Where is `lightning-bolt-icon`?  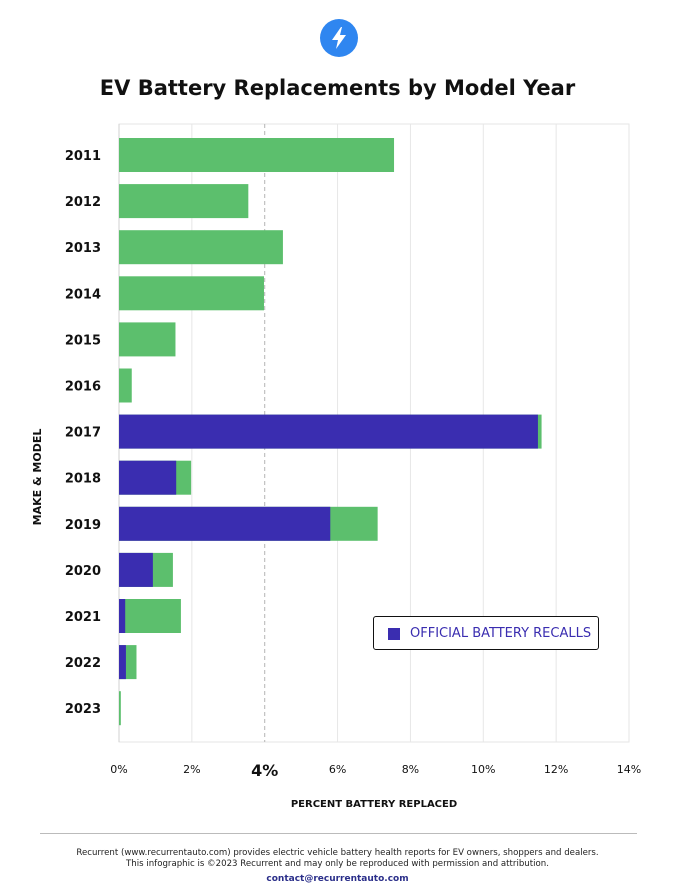 lightning-bolt-icon is located at coordinates (339, 38).